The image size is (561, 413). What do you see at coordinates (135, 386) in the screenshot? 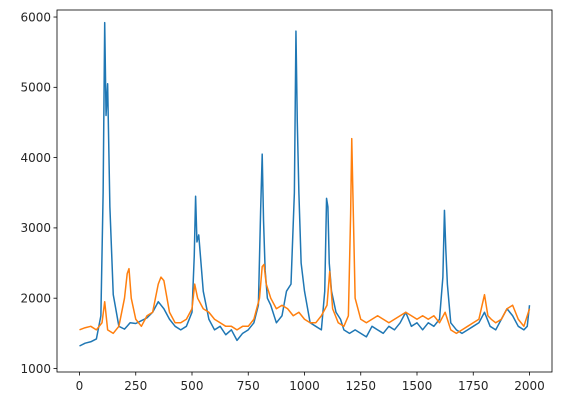
I see `x-tick-label: 250` at bounding box center [135, 386].